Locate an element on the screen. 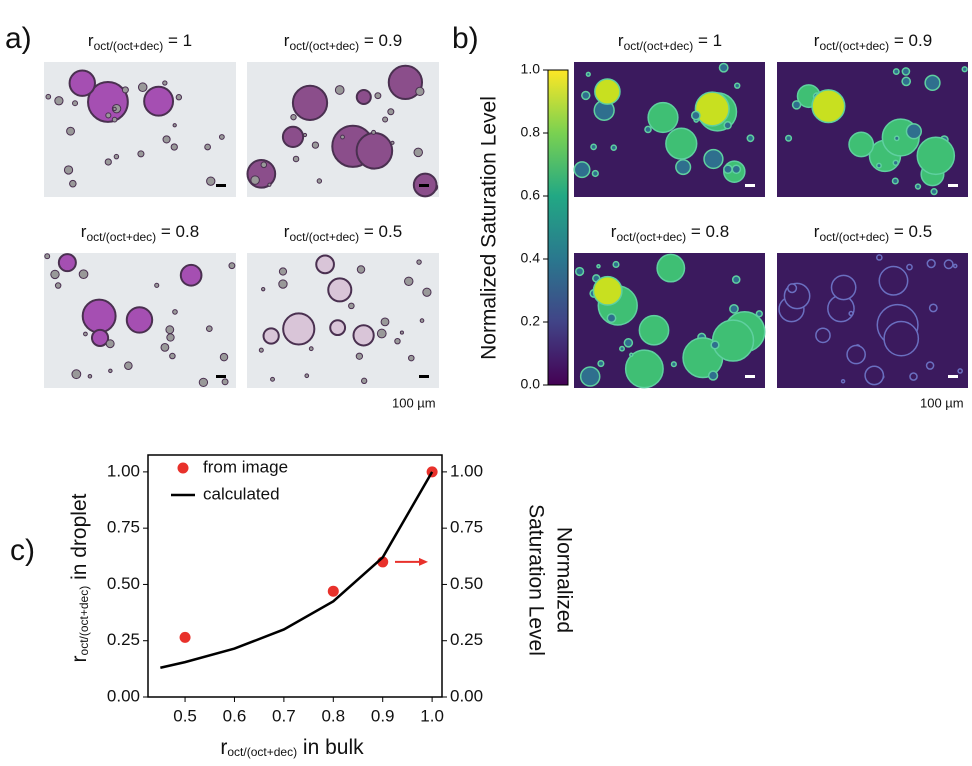 The image size is (972, 766). image-title: roct/(oct+dec) = 1 is located at coordinates (670, 42).